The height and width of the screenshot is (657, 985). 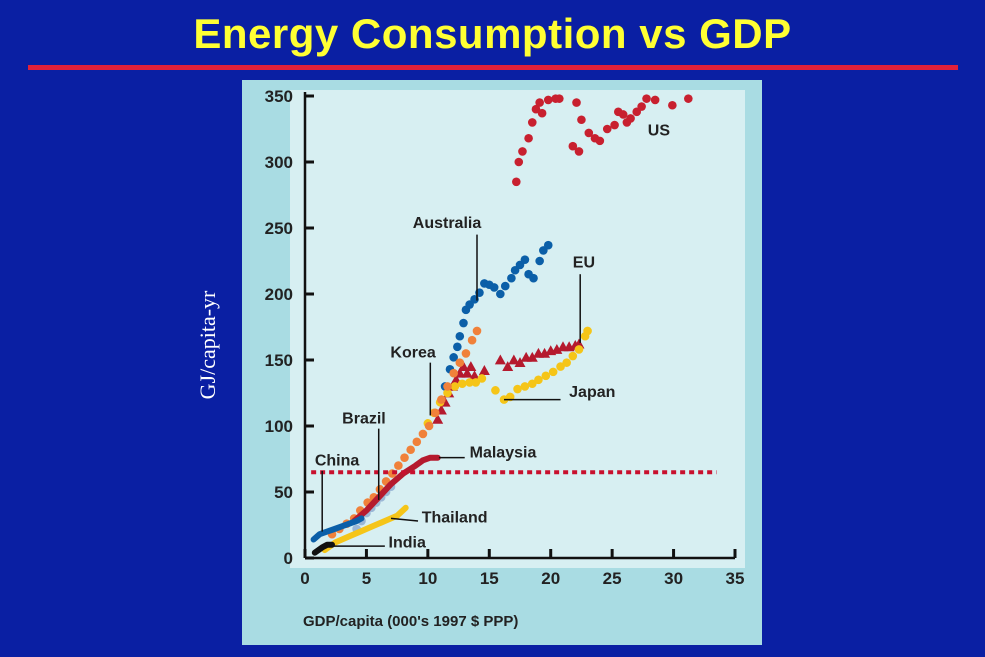 I want to click on y-tick-label: 50, so click(x=283, y=492).